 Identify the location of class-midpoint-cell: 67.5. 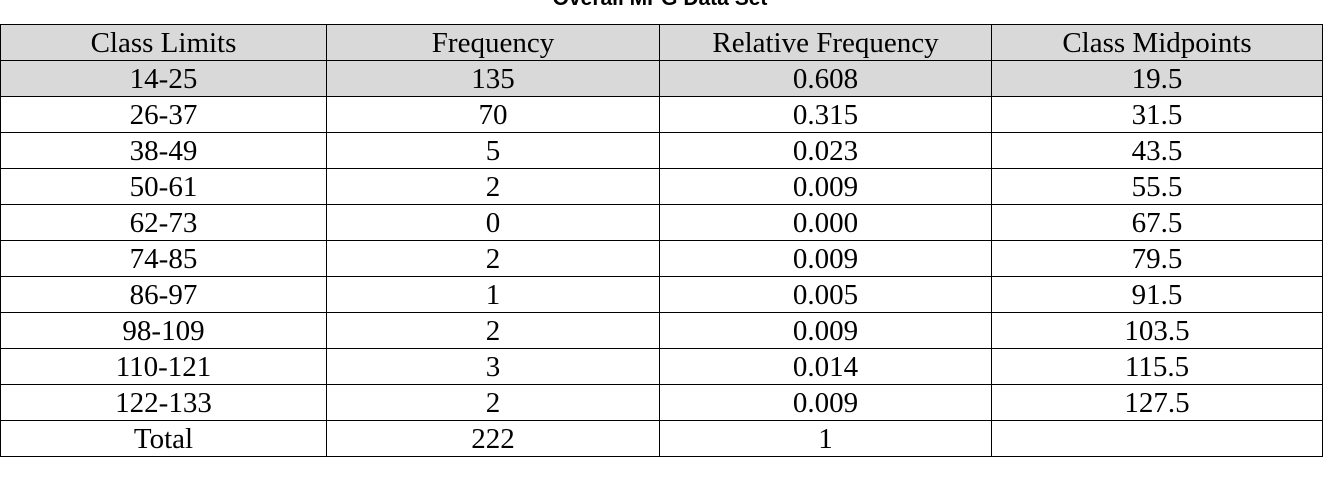
(1157, 222).